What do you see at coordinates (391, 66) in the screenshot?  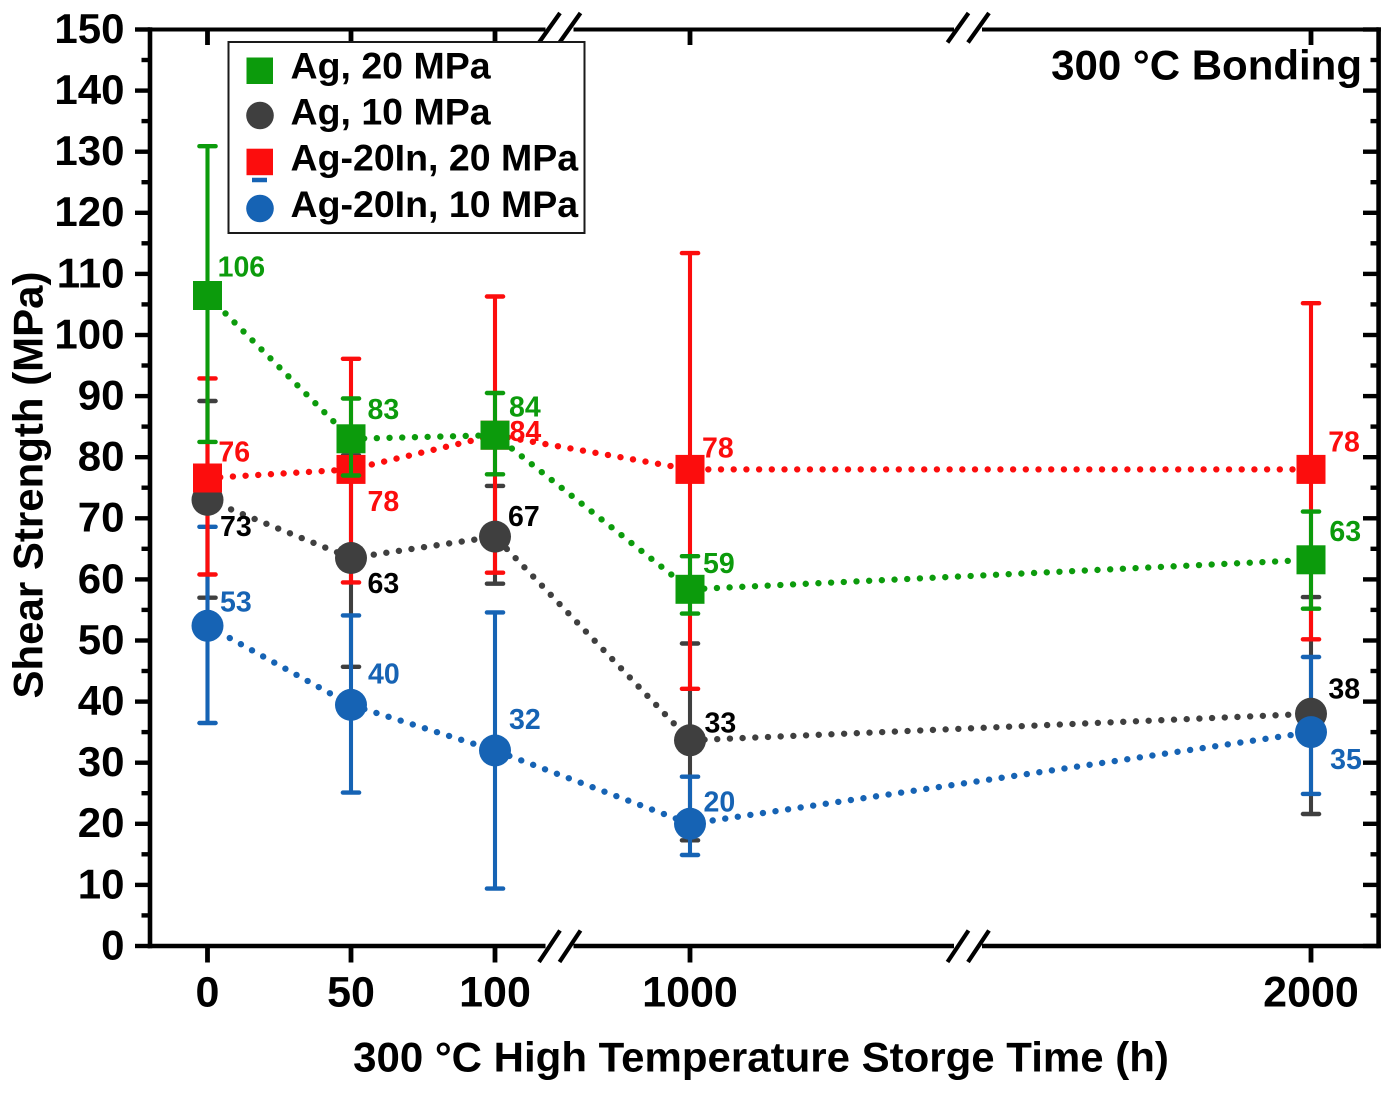 I see `svg-text: Ag, 20 MPa` at bounding box center [391, 66].